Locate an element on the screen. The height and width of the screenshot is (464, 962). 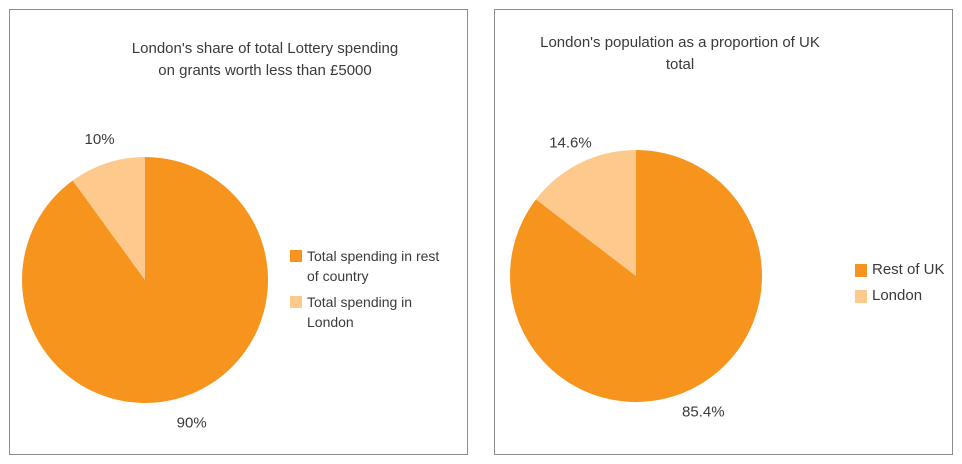
legend-label-london: London is located at coordinates (897, 295).